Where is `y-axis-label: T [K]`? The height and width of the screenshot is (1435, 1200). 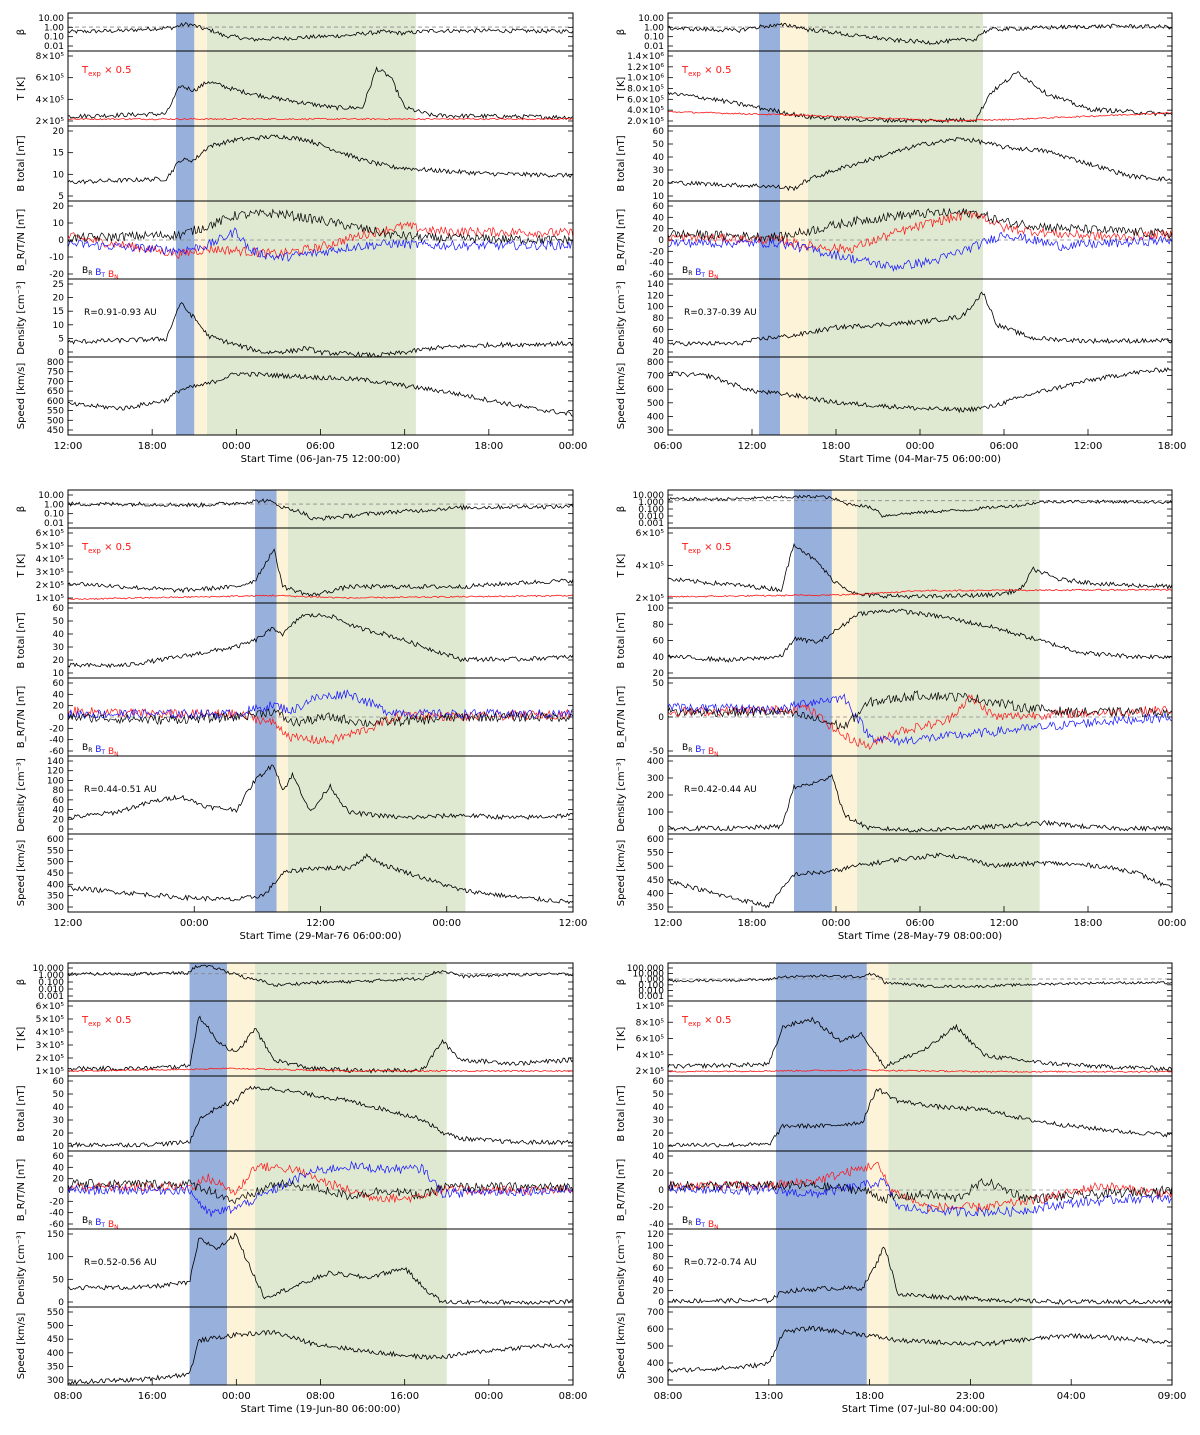
y-axis-label: T [K] is located at coordinates (621, 89).